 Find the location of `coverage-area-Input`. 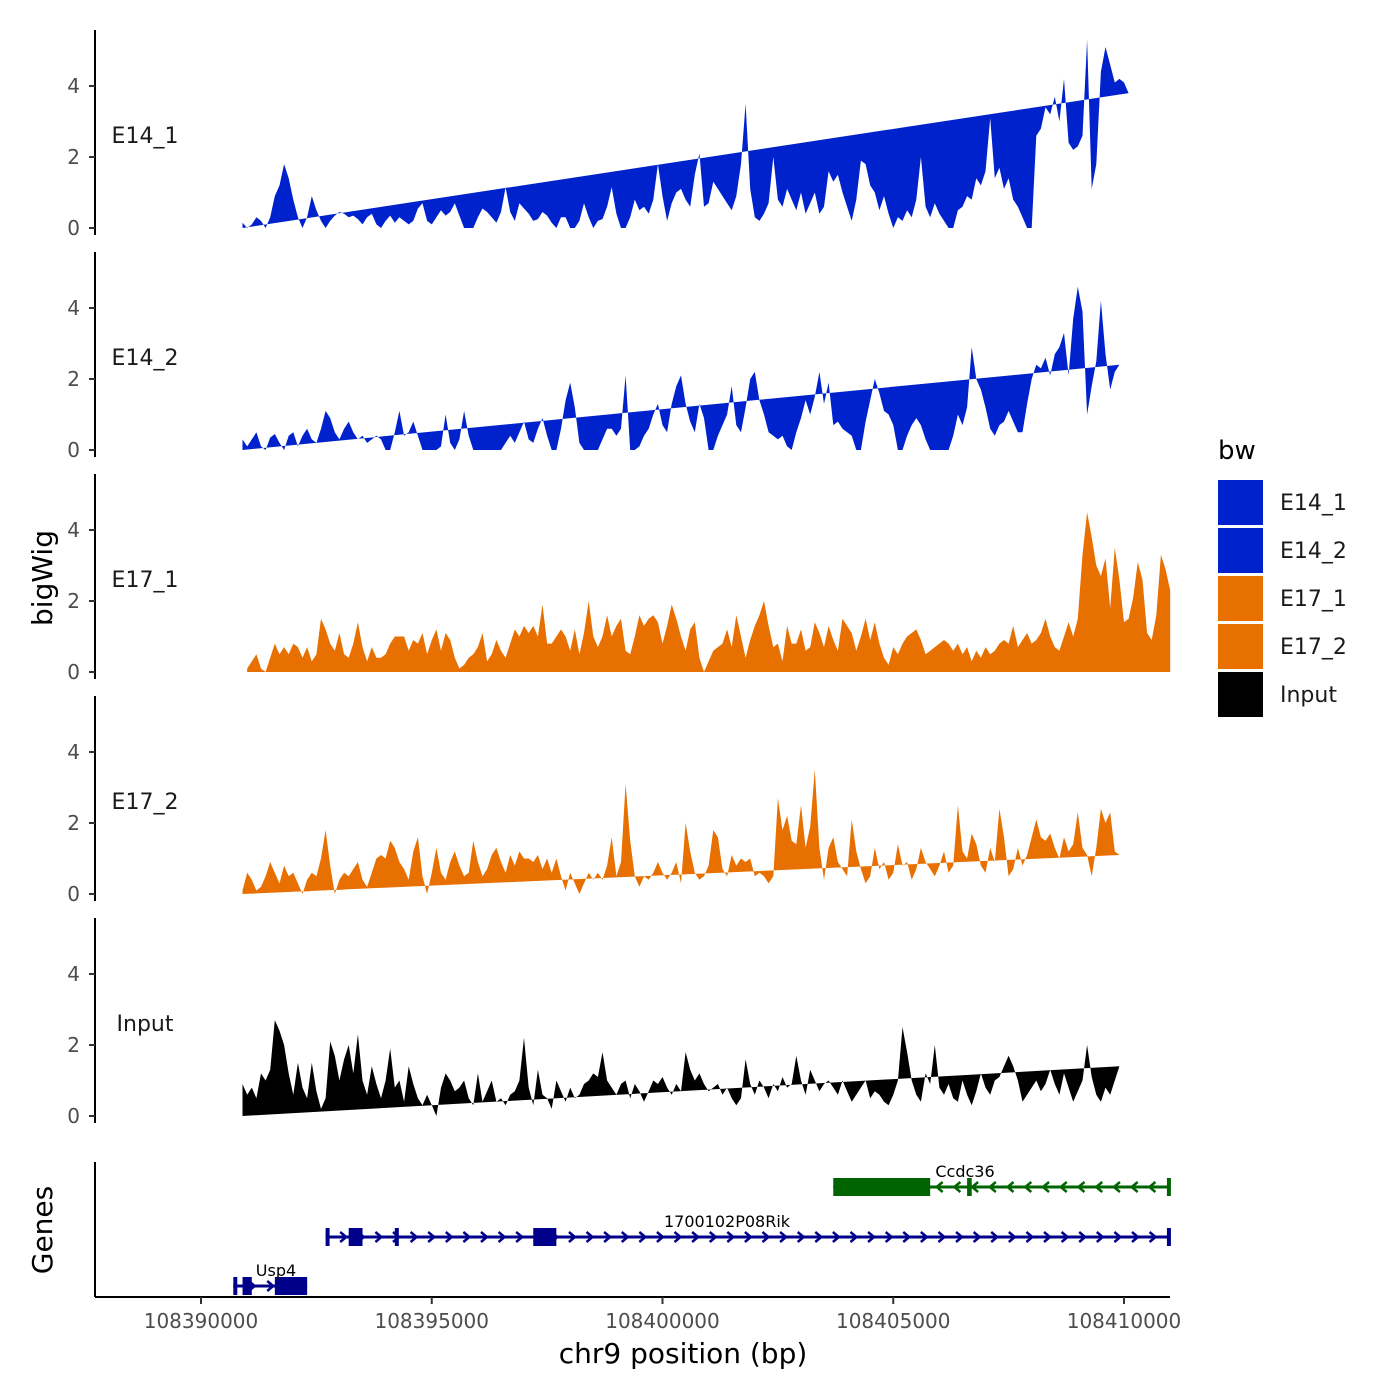

coverage-area-Input is located at coordinates (681, 1068).